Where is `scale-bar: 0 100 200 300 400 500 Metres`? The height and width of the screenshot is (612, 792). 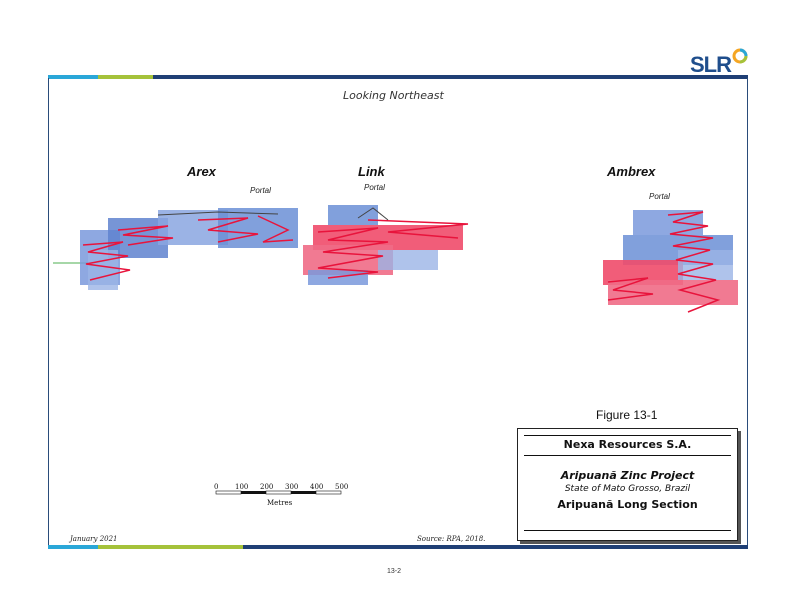 scale-bar: 0 100 200 300 400 500 Metres is located at coordinates (281, 495).